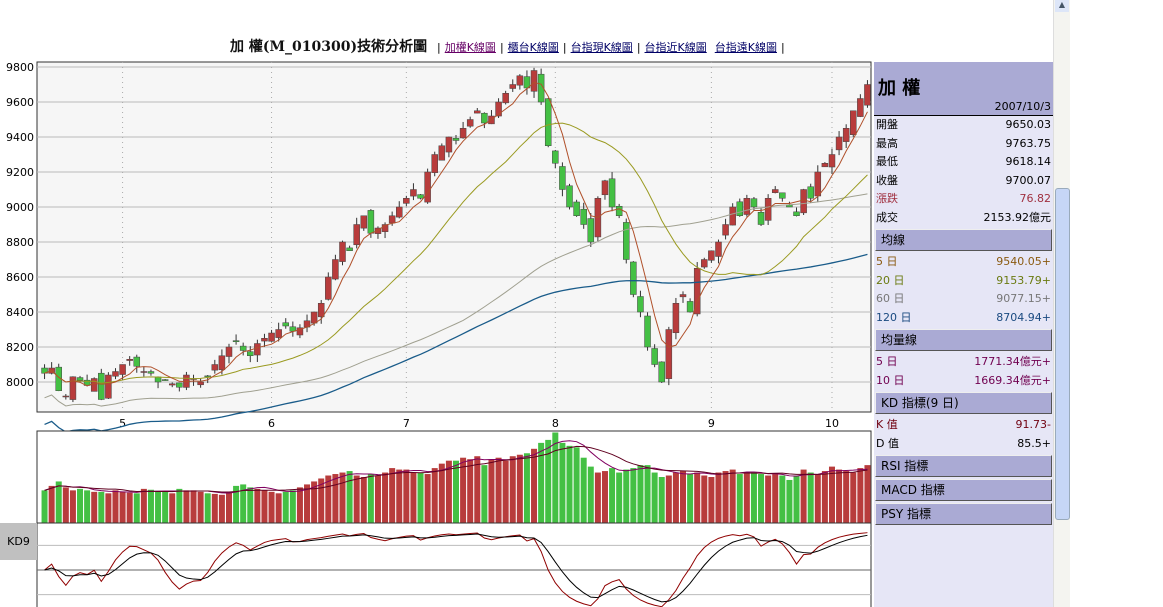 This screenshot has width=1163, height=607. What do you see at coordinates (20, 242) in the screenshot?
I see `y-tick-label: 8800` at bounding box center [20, 242].